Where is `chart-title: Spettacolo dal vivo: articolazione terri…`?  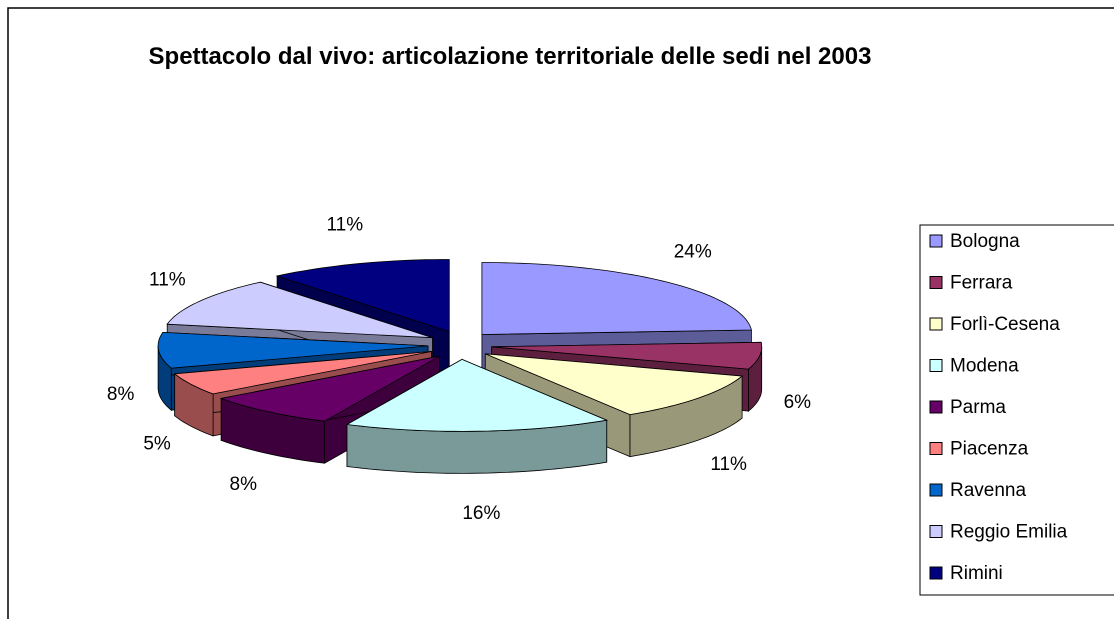 chart-title: Spettacolo dal vivo: articolazione terri… is located at coordinates (510, 56).